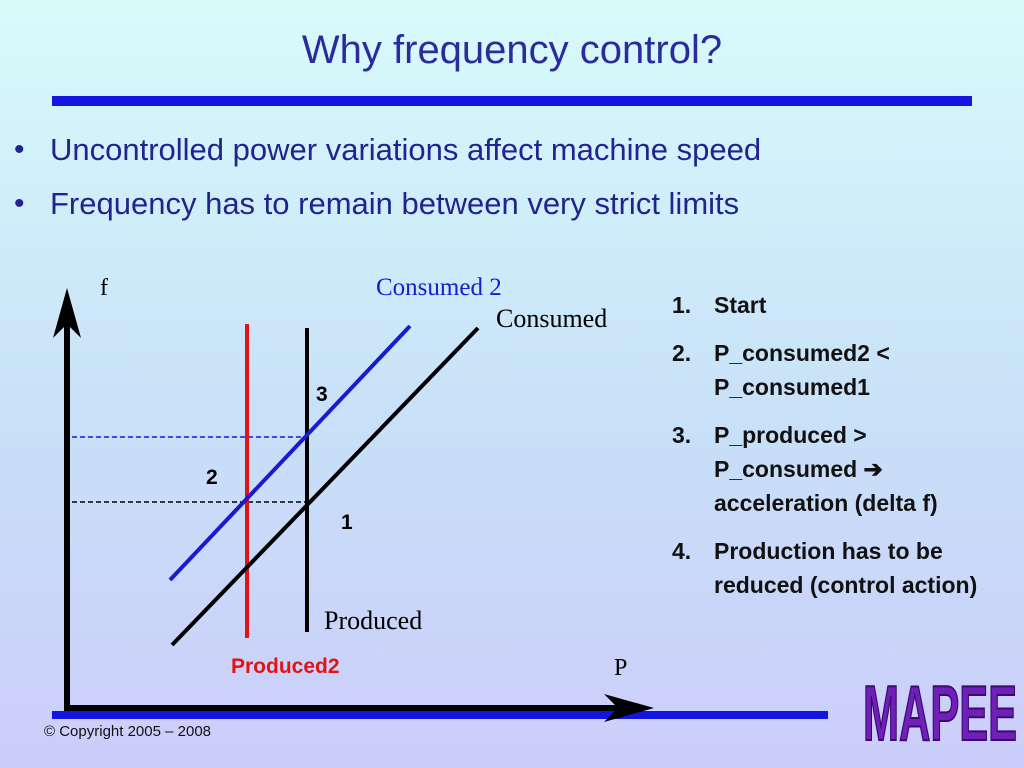 The height and width of the screenshot is (768, 1024). I want to click on y-axis-label: f, so click(104, 288).